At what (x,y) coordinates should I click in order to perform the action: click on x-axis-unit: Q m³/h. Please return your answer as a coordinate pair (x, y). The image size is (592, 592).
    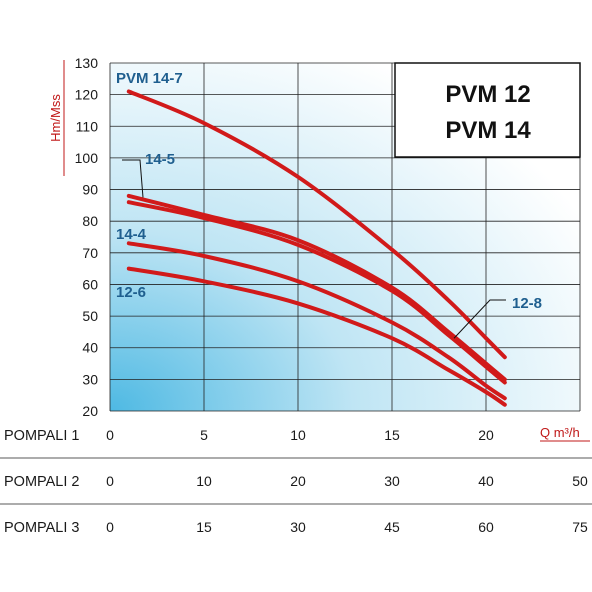
    Looking at the image, I should click on (560, 432).